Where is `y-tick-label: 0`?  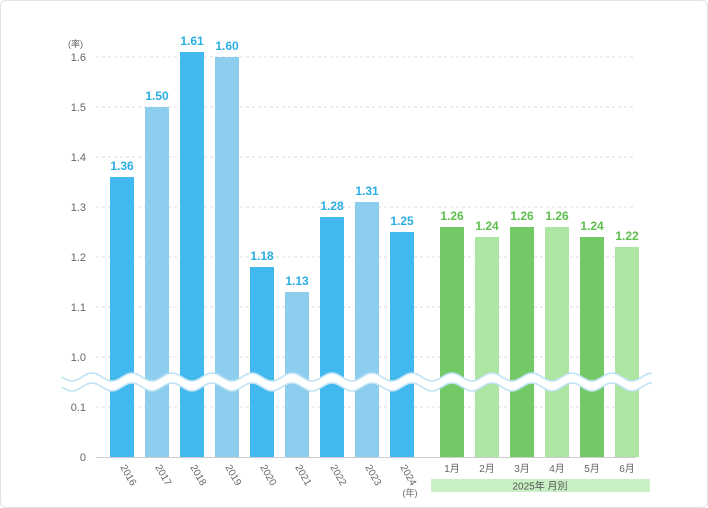 y-tick-label: 0 is located at coordinates (83, 458).